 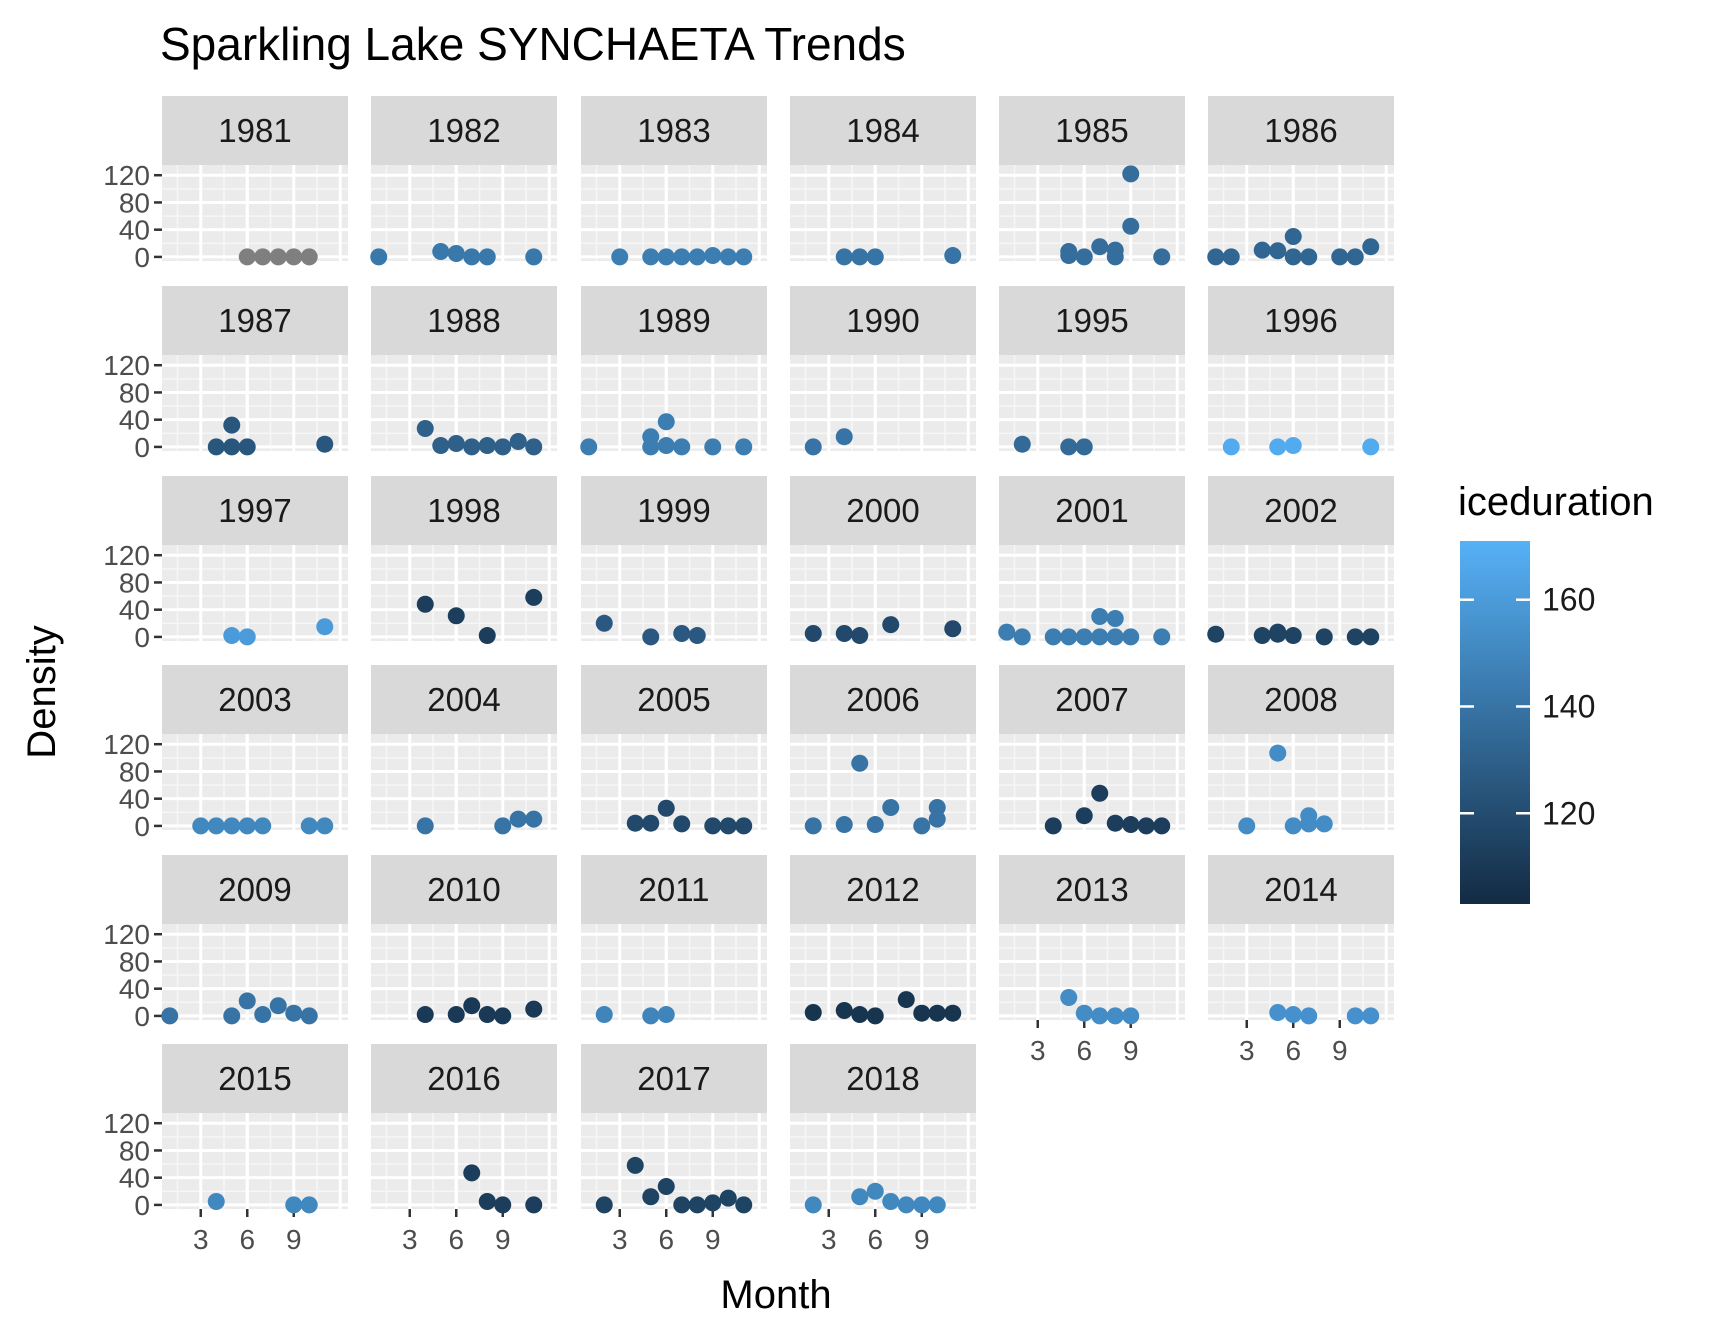 What do you see at coordinates (134, 392) in the screenshot?
I see `y-tick-label: 80` at bounding box center [134, 392].